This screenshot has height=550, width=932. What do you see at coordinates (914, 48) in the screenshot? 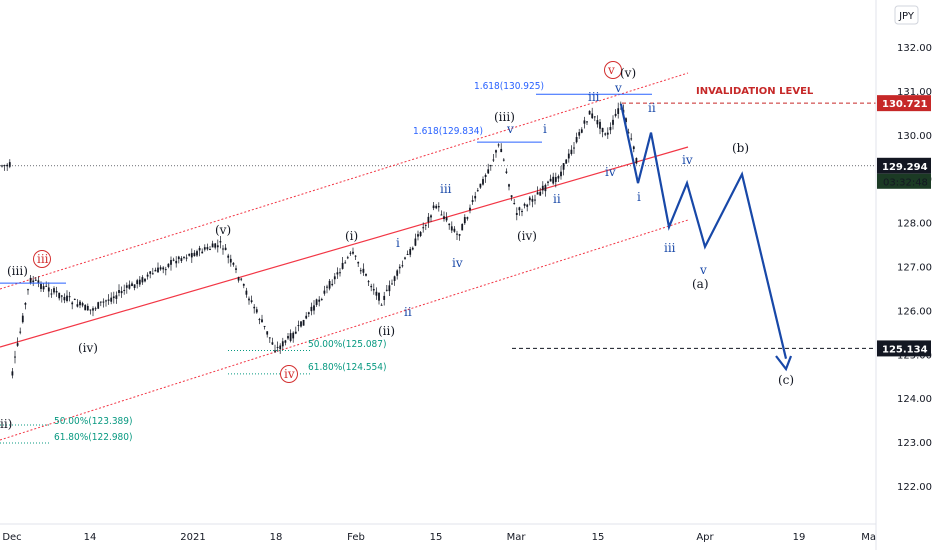
I see `y-tick-label: 132.000` at bounding box center [914, 48].